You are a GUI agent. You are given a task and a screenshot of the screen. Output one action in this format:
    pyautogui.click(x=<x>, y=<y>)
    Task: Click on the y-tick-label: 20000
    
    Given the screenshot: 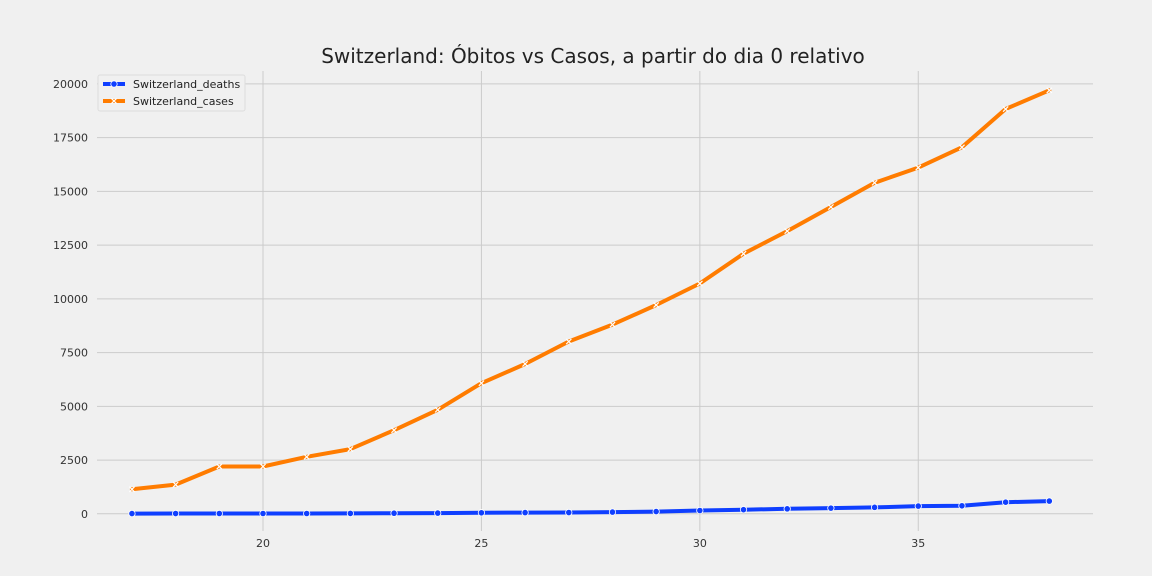 What is the action you would take?
    pyautogui.click(x=70, y=84)
    